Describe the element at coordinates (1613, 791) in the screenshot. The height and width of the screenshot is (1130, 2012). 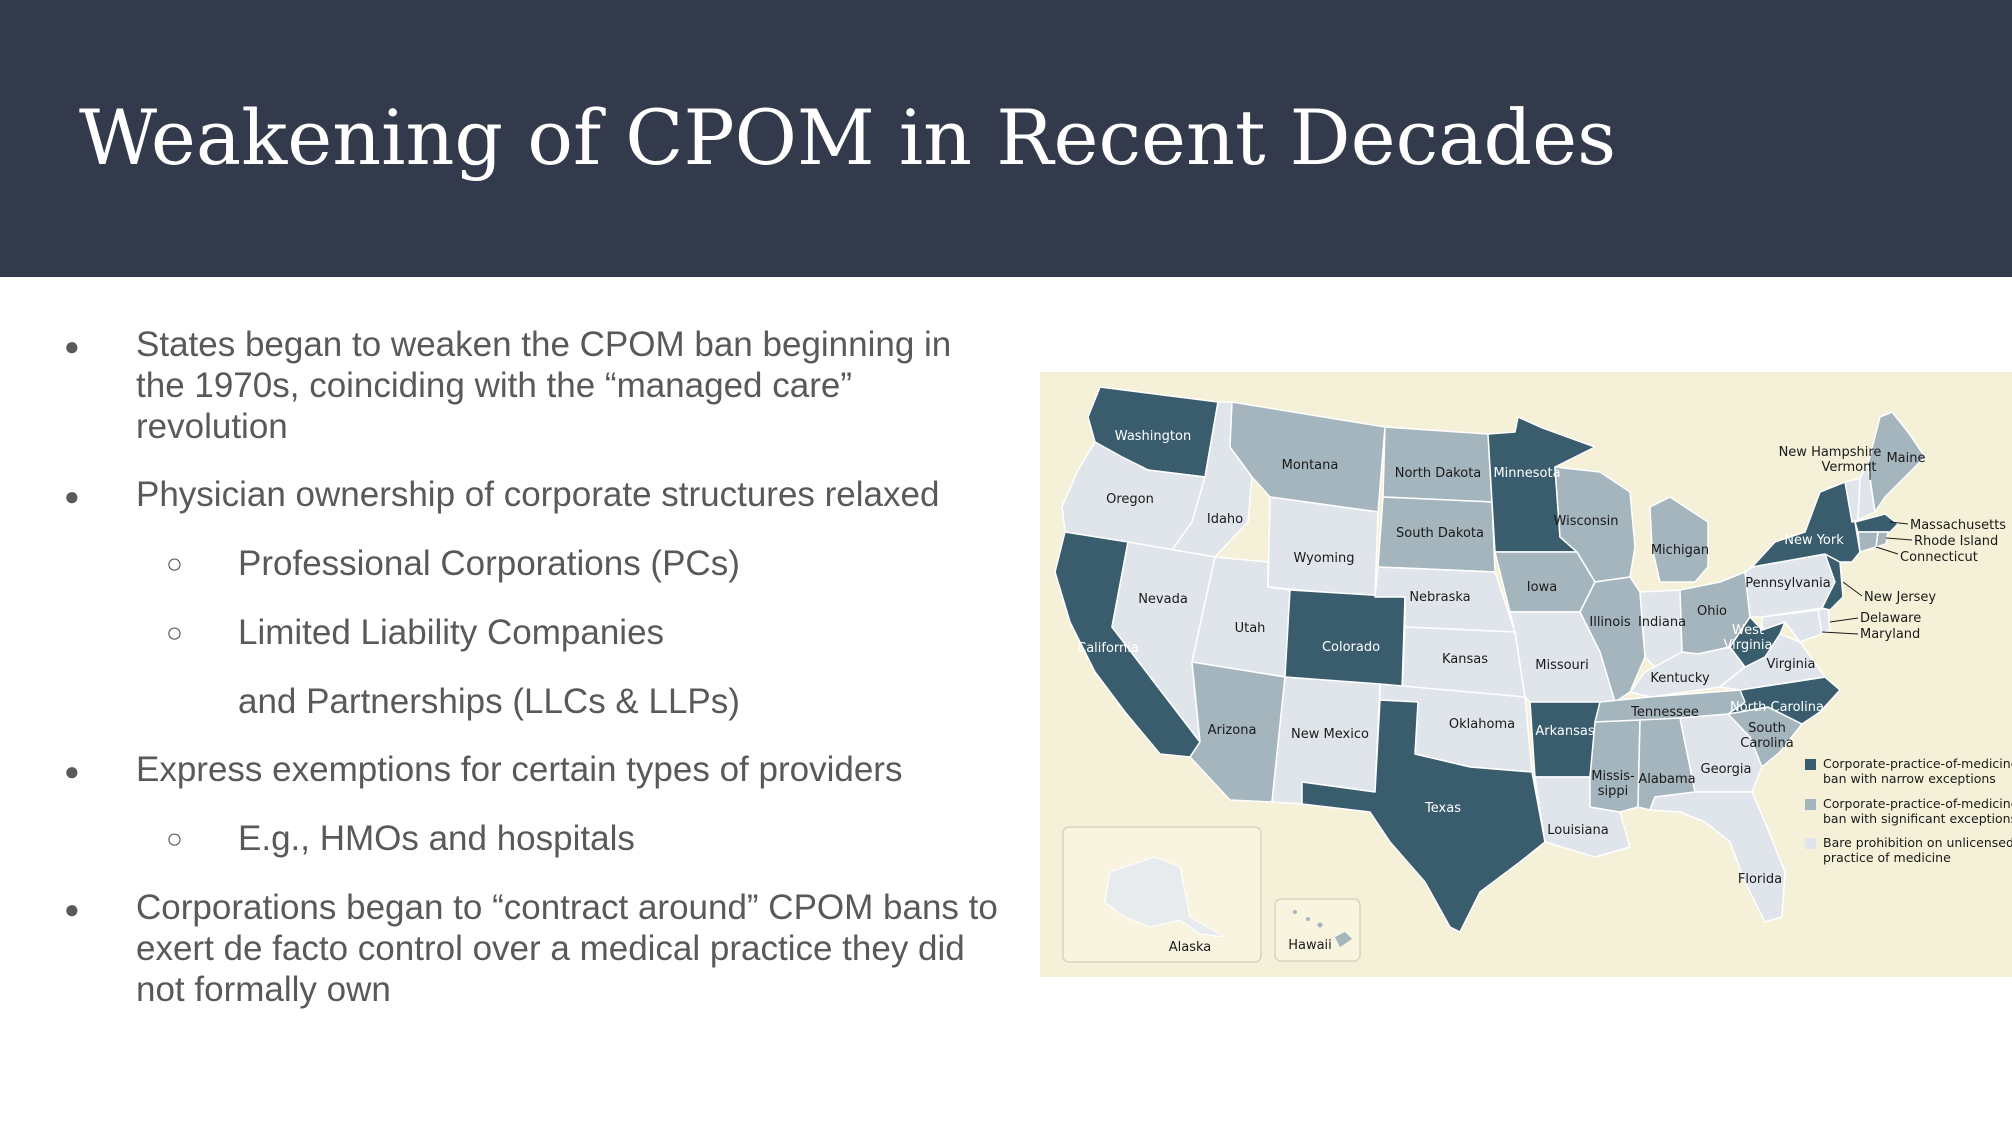
I see `label-mississippi-2: sippi` at that location.